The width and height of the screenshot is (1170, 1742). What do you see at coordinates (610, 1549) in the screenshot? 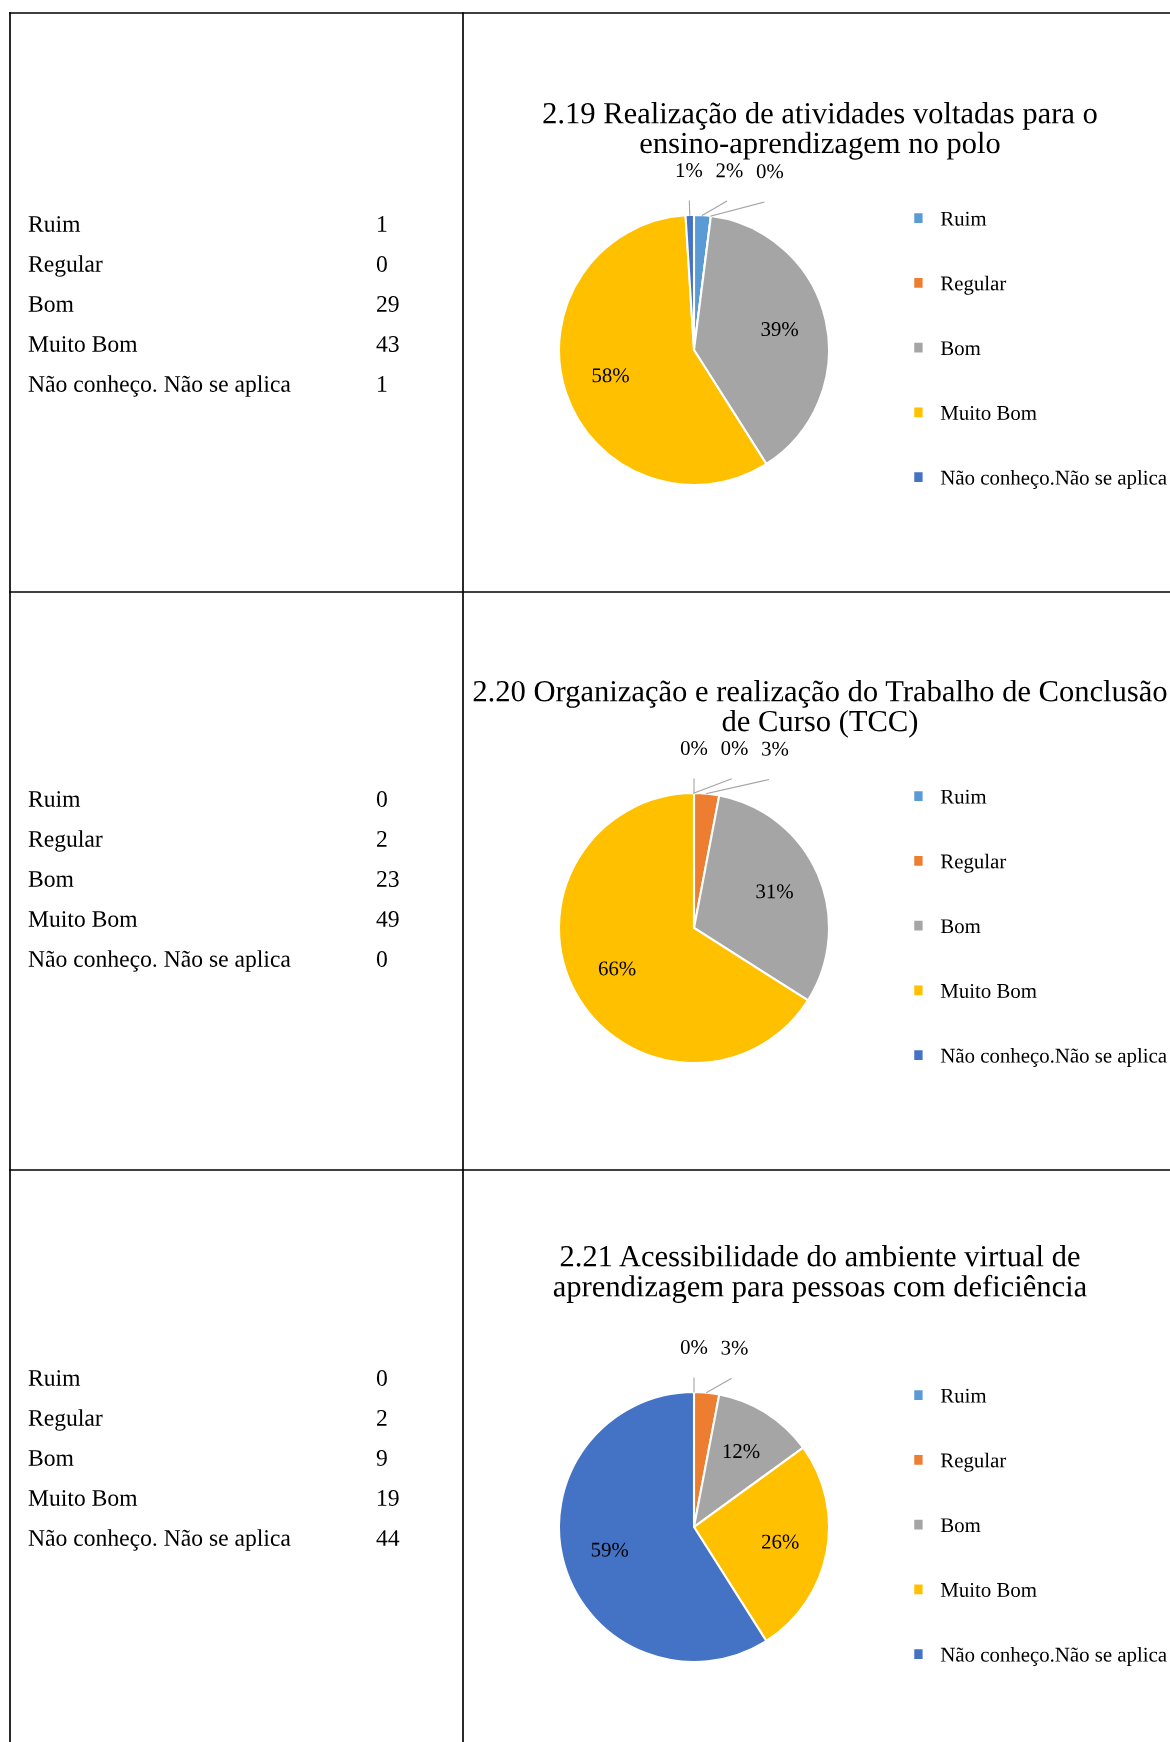
I see `data-label: 59%` at bounding box center [610, 1549].